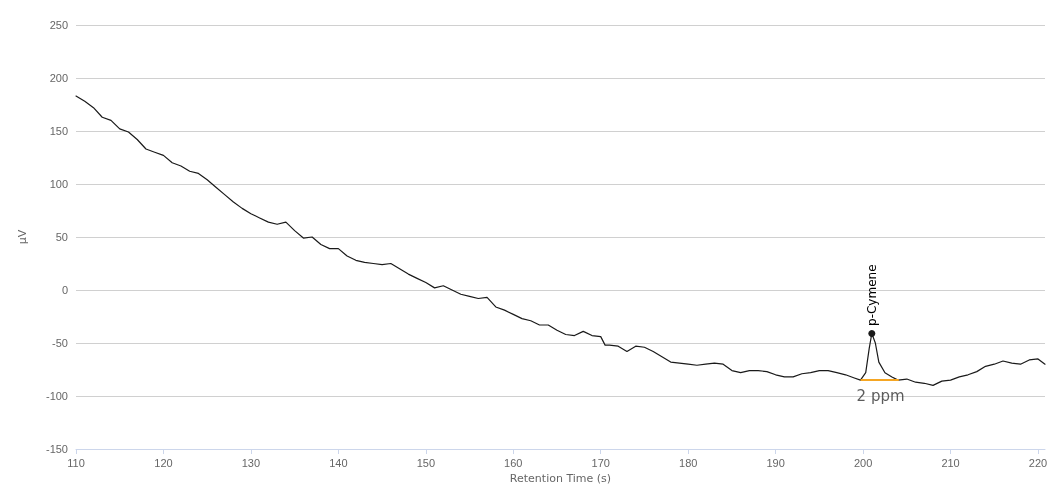 The width and height of the screenshot is (1061, 498). What do you see at coordinates (688, 462) in the screenshot?
I see `x-tick-label: 180` at bounding box center [688, 462].